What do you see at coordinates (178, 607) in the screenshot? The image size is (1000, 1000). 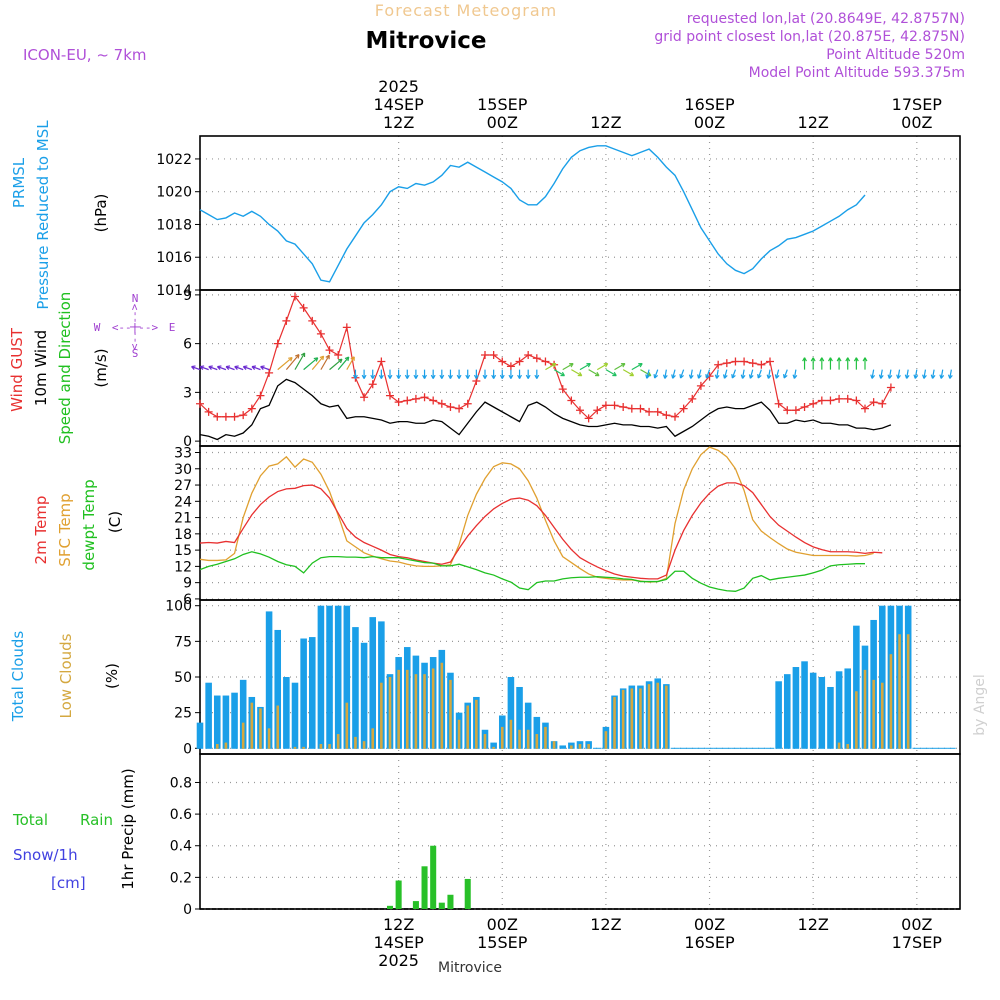 I see `clouds-ytick-label: 100` at bounding box center [178, 607].